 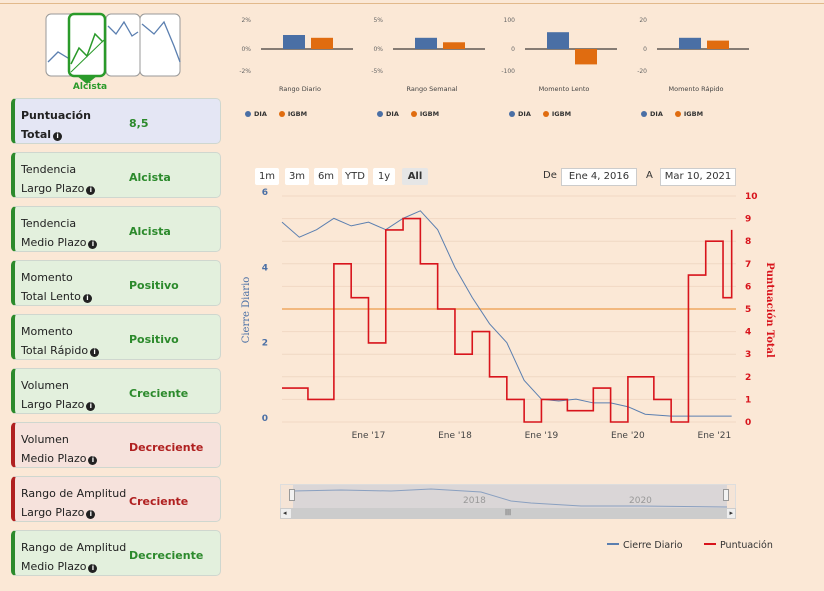 What do you see at coordinates (265, 419) in the screenshot?
I see `y-left-tick: 0` at bounding box center [265, 419].